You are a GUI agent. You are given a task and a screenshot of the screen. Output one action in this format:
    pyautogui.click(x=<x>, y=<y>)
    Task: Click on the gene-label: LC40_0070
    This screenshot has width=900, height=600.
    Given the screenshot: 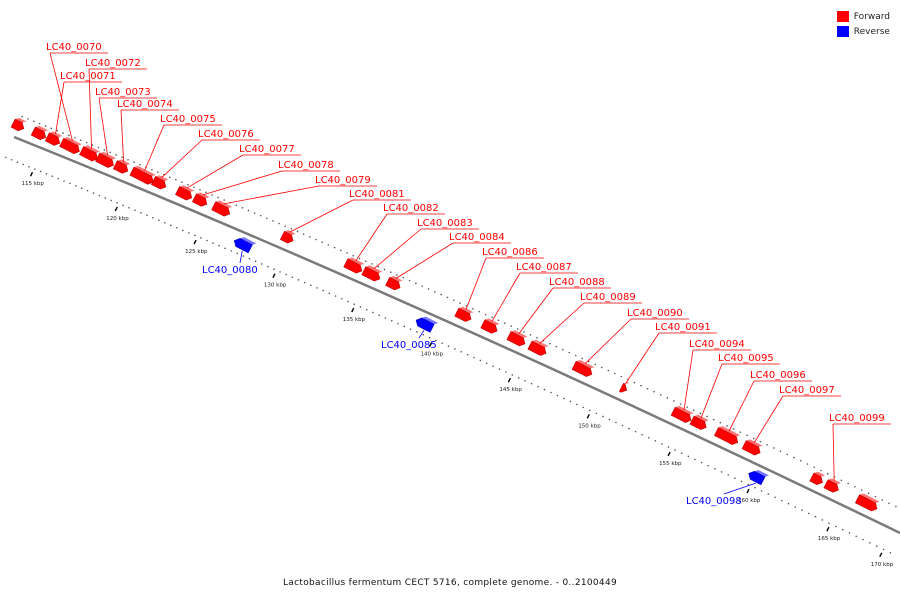 What is the action you would take?
    pyautogui.click(x=74, y=47)
    